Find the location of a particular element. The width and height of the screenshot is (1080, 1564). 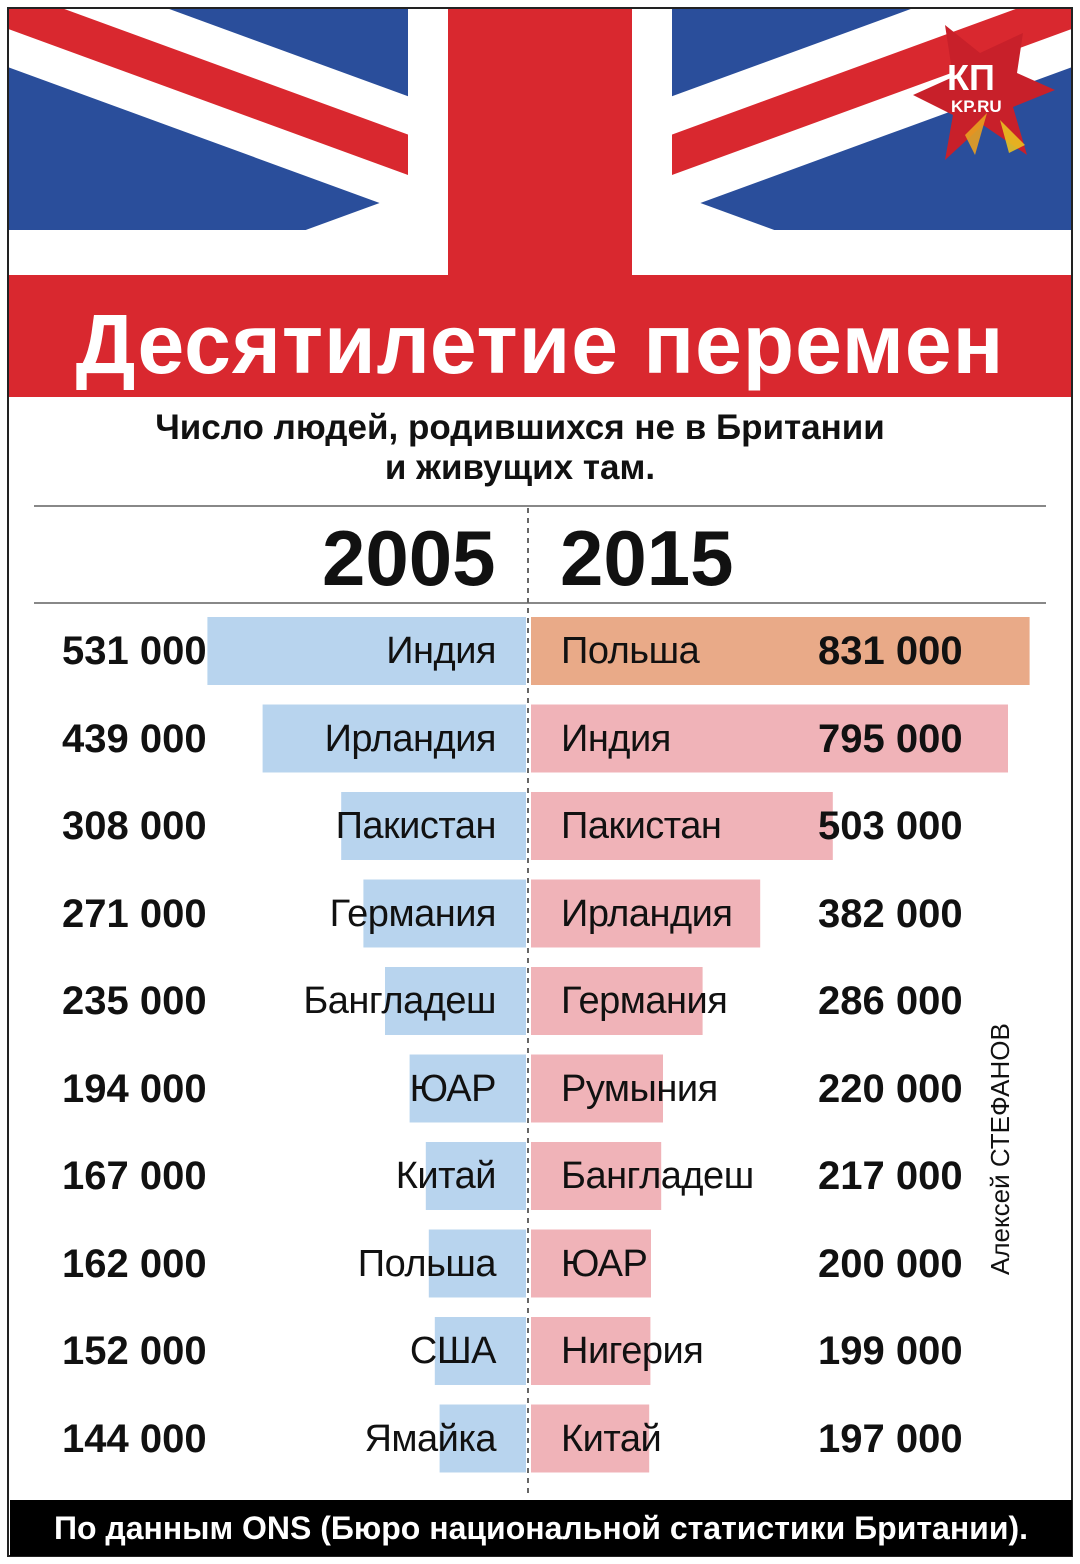

value-2005: 308 000 is located at coordinates (134, 826).